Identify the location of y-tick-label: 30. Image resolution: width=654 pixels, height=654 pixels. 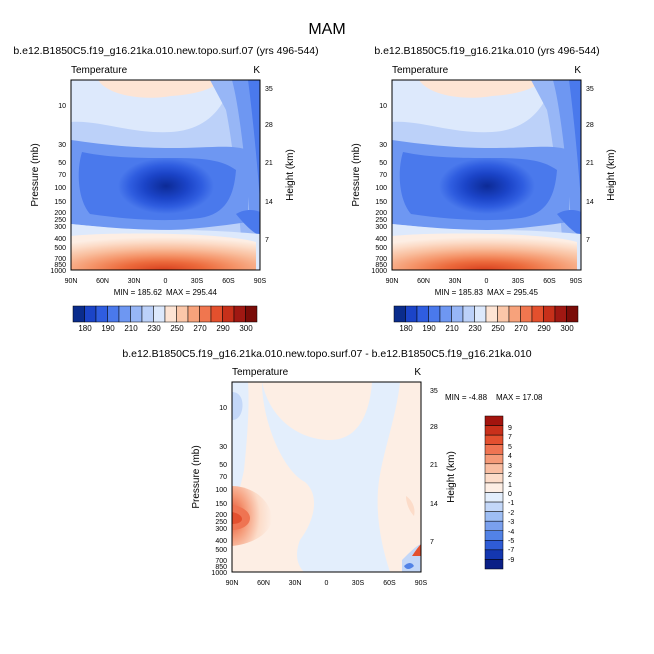
(383, 145).